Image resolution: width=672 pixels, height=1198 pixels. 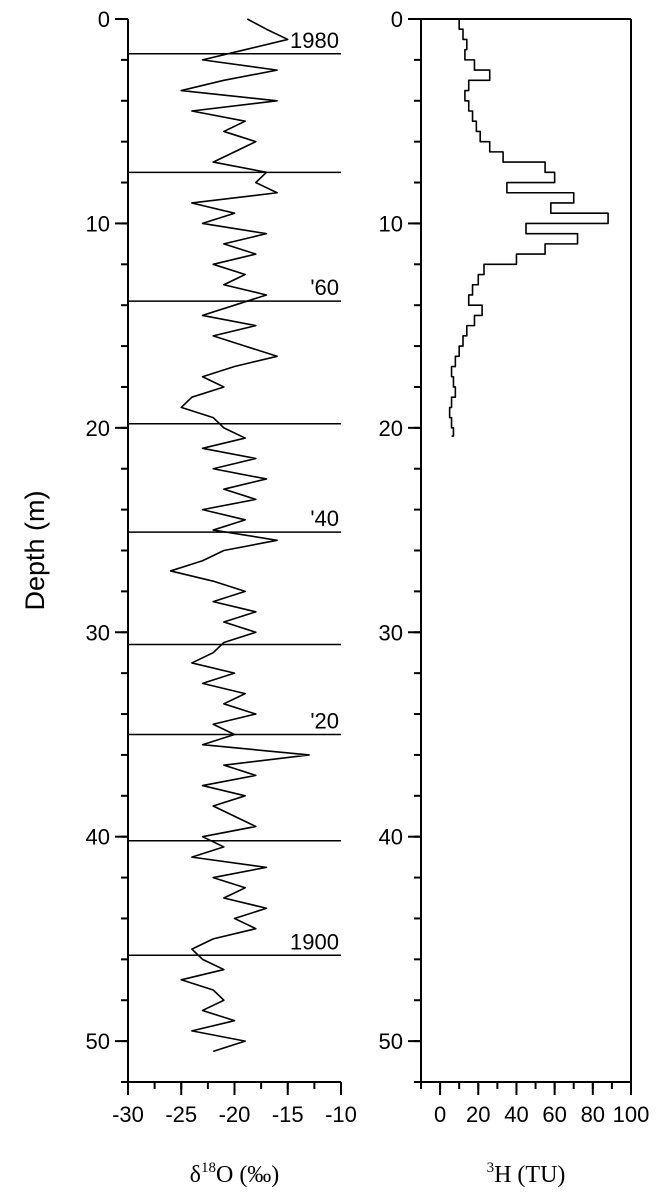 I want to click on x-label-sup: 3, so click(x=491, y=1168).